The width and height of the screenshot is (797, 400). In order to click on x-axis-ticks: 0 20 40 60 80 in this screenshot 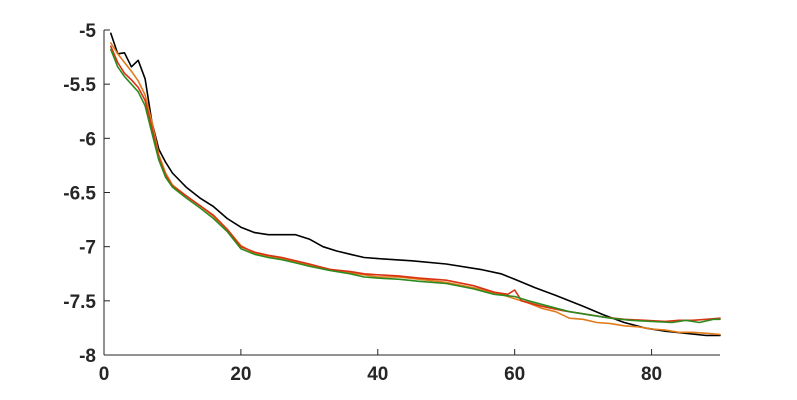, I will do `click(380, 367)`.